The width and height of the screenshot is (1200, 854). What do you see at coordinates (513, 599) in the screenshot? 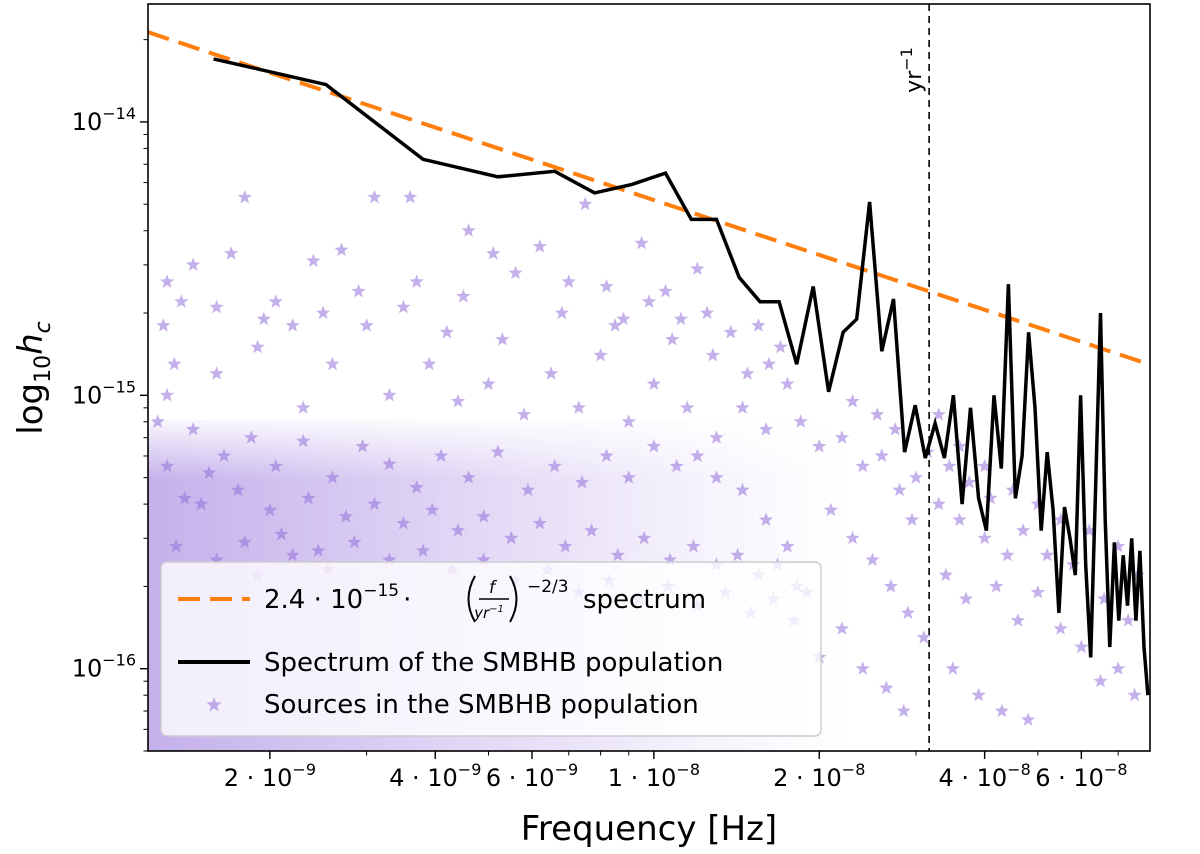
I see `legend-close-paren` at bounding box center [513, 599].